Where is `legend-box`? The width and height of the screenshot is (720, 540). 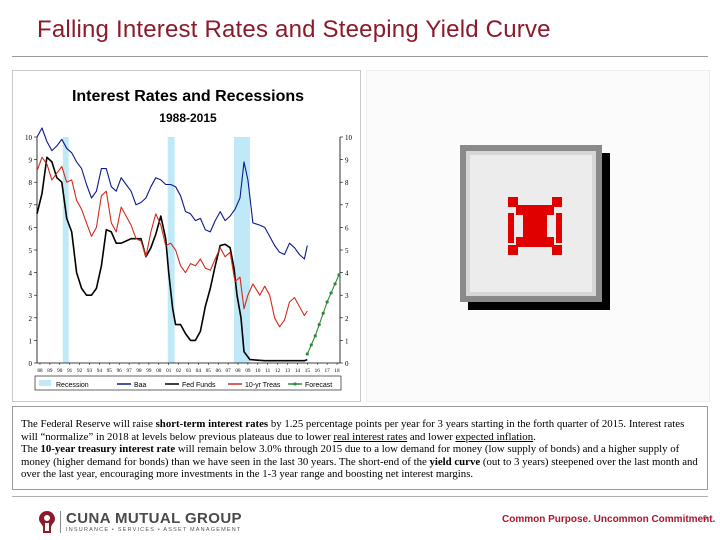
legend-box is located at coordinates (188, 383).